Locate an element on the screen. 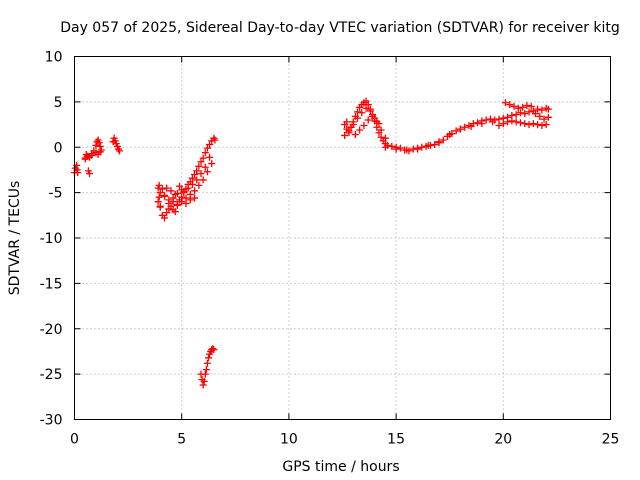 This screenshot has width=640, height=480. x-axis-label: GPS time / hours is located at coordinates (340, 467).